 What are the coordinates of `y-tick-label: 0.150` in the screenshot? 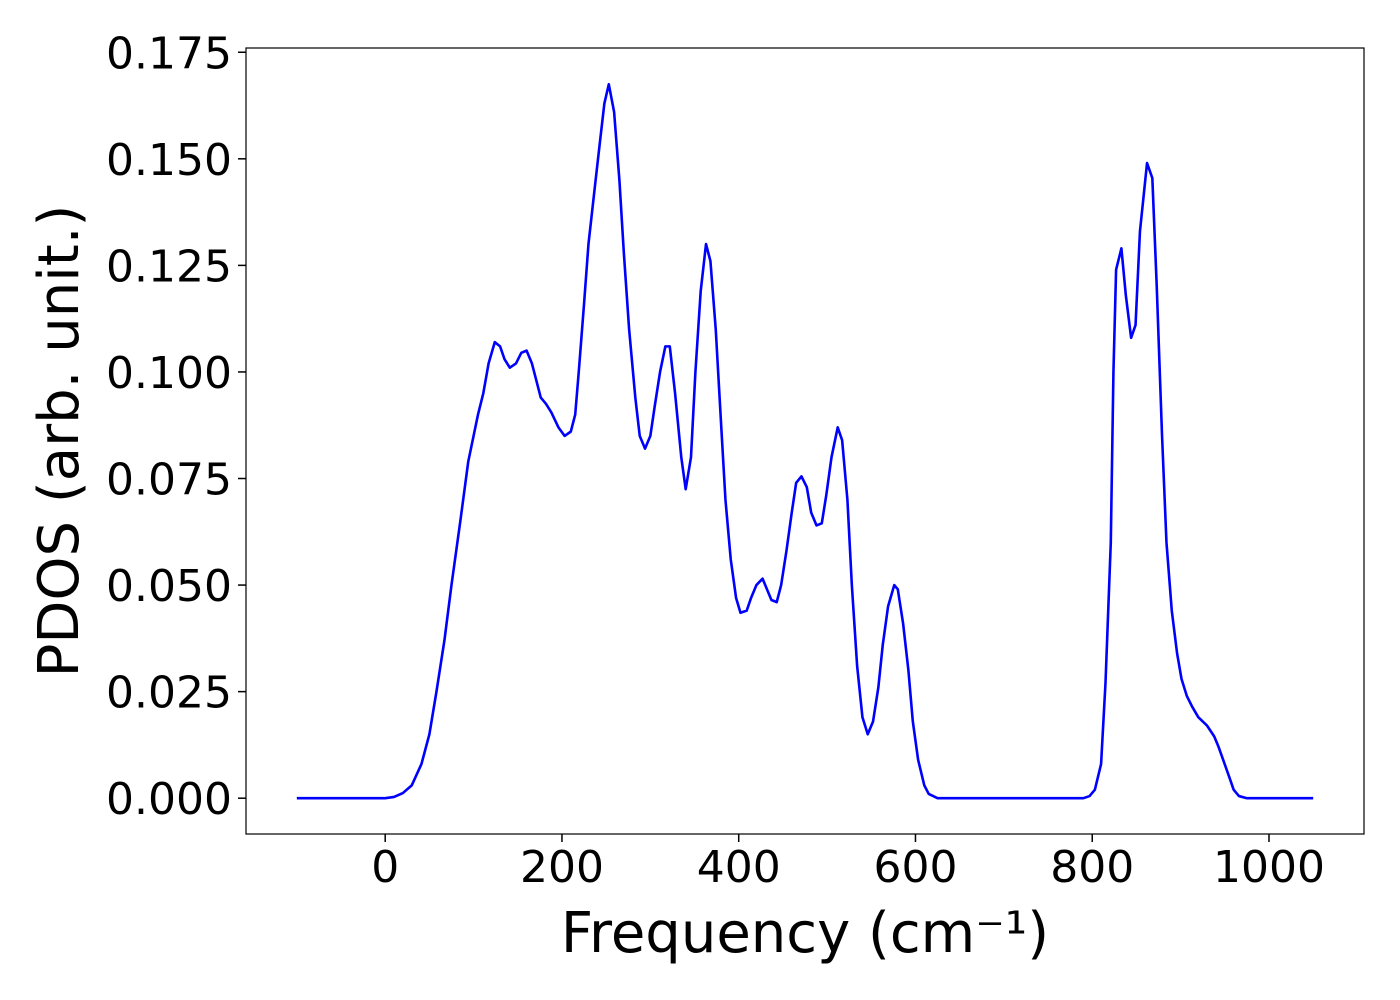 It's located at (169, 160).